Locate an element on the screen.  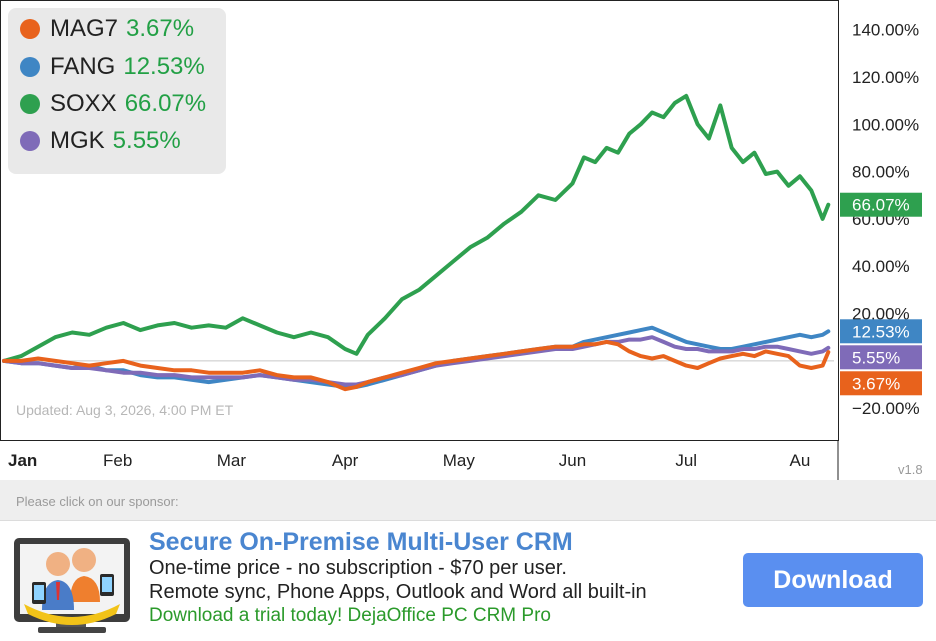
y-tick-label: 20.00% is located at coordinates (881, 314).